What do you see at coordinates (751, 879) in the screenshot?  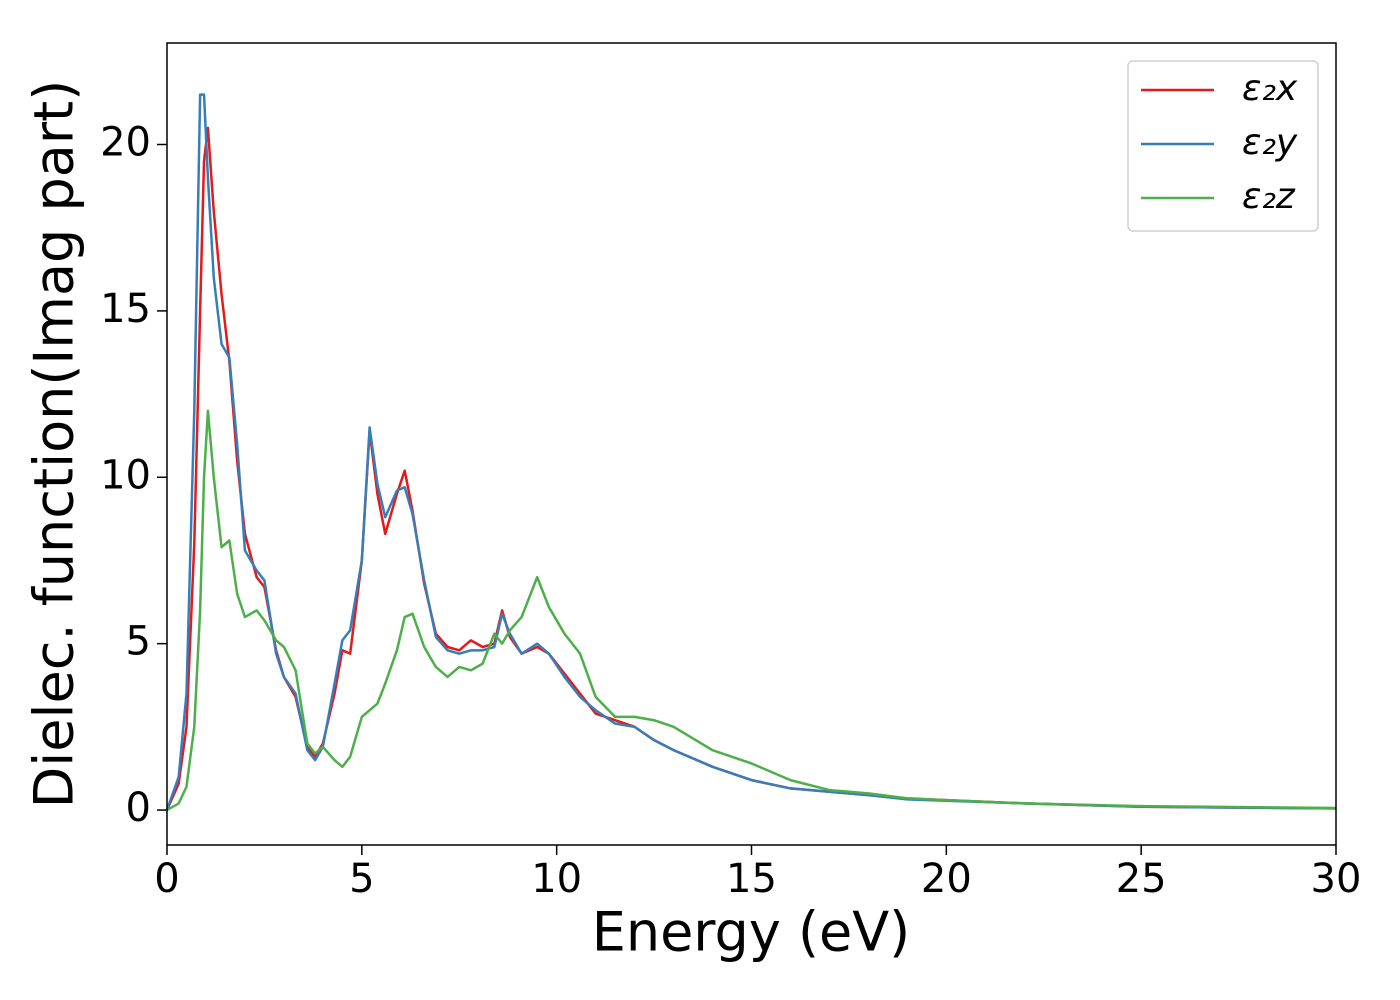 I see `x-tick-label: 15` at bounding box center [751, 879].